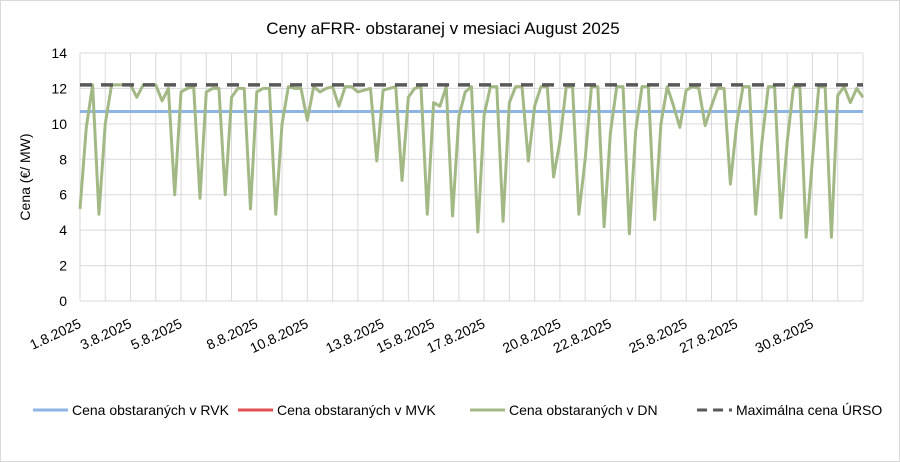 This screenshot has height=462, width=900. I want to click on y-tick-label: 0, so click(63, 301).